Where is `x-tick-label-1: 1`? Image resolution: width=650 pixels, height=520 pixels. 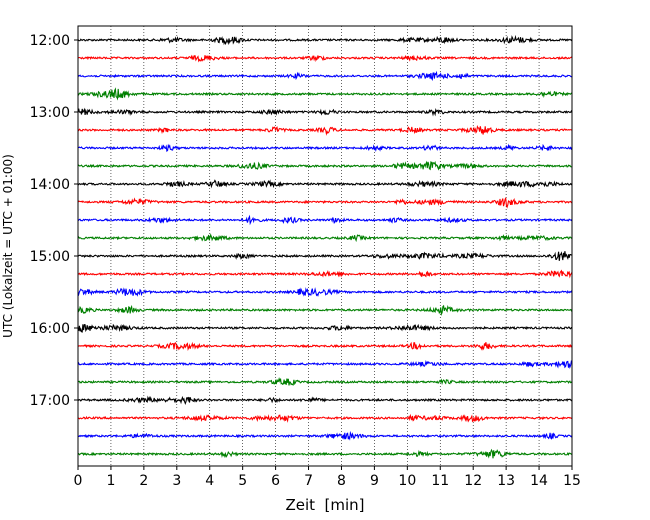 x-tick-label-1: 1 is located at coordinates (110, 481).